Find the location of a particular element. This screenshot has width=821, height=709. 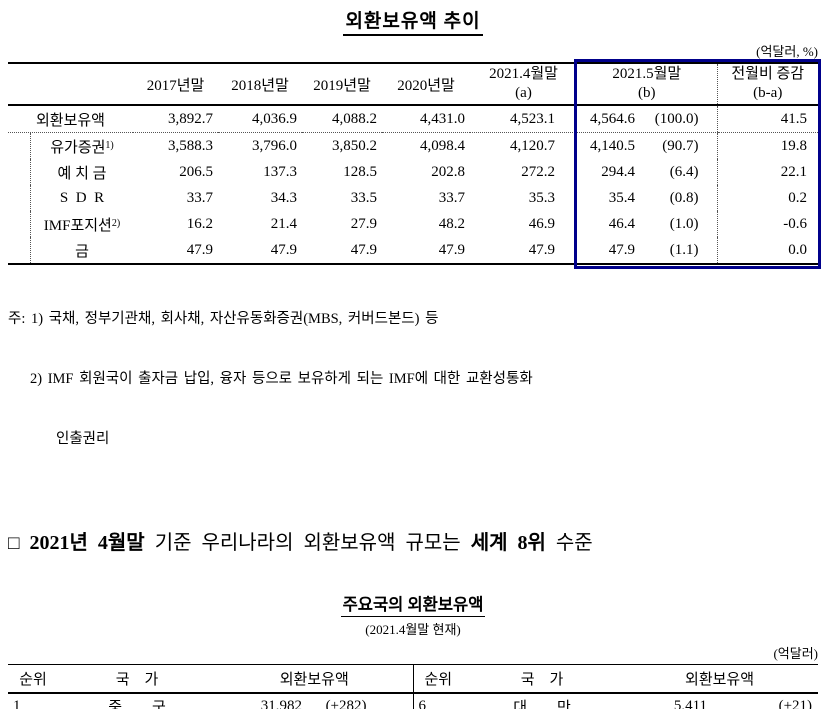

table1-header-2020: 2020년말 is located at coordinates (426, 85).